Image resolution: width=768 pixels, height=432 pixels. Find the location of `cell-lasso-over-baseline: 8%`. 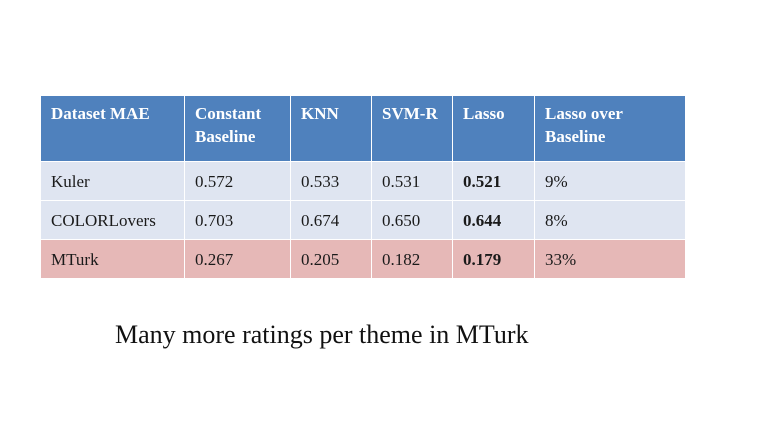

cell-lasso-over-baseline: 8% is located at coordinates (610, 220).